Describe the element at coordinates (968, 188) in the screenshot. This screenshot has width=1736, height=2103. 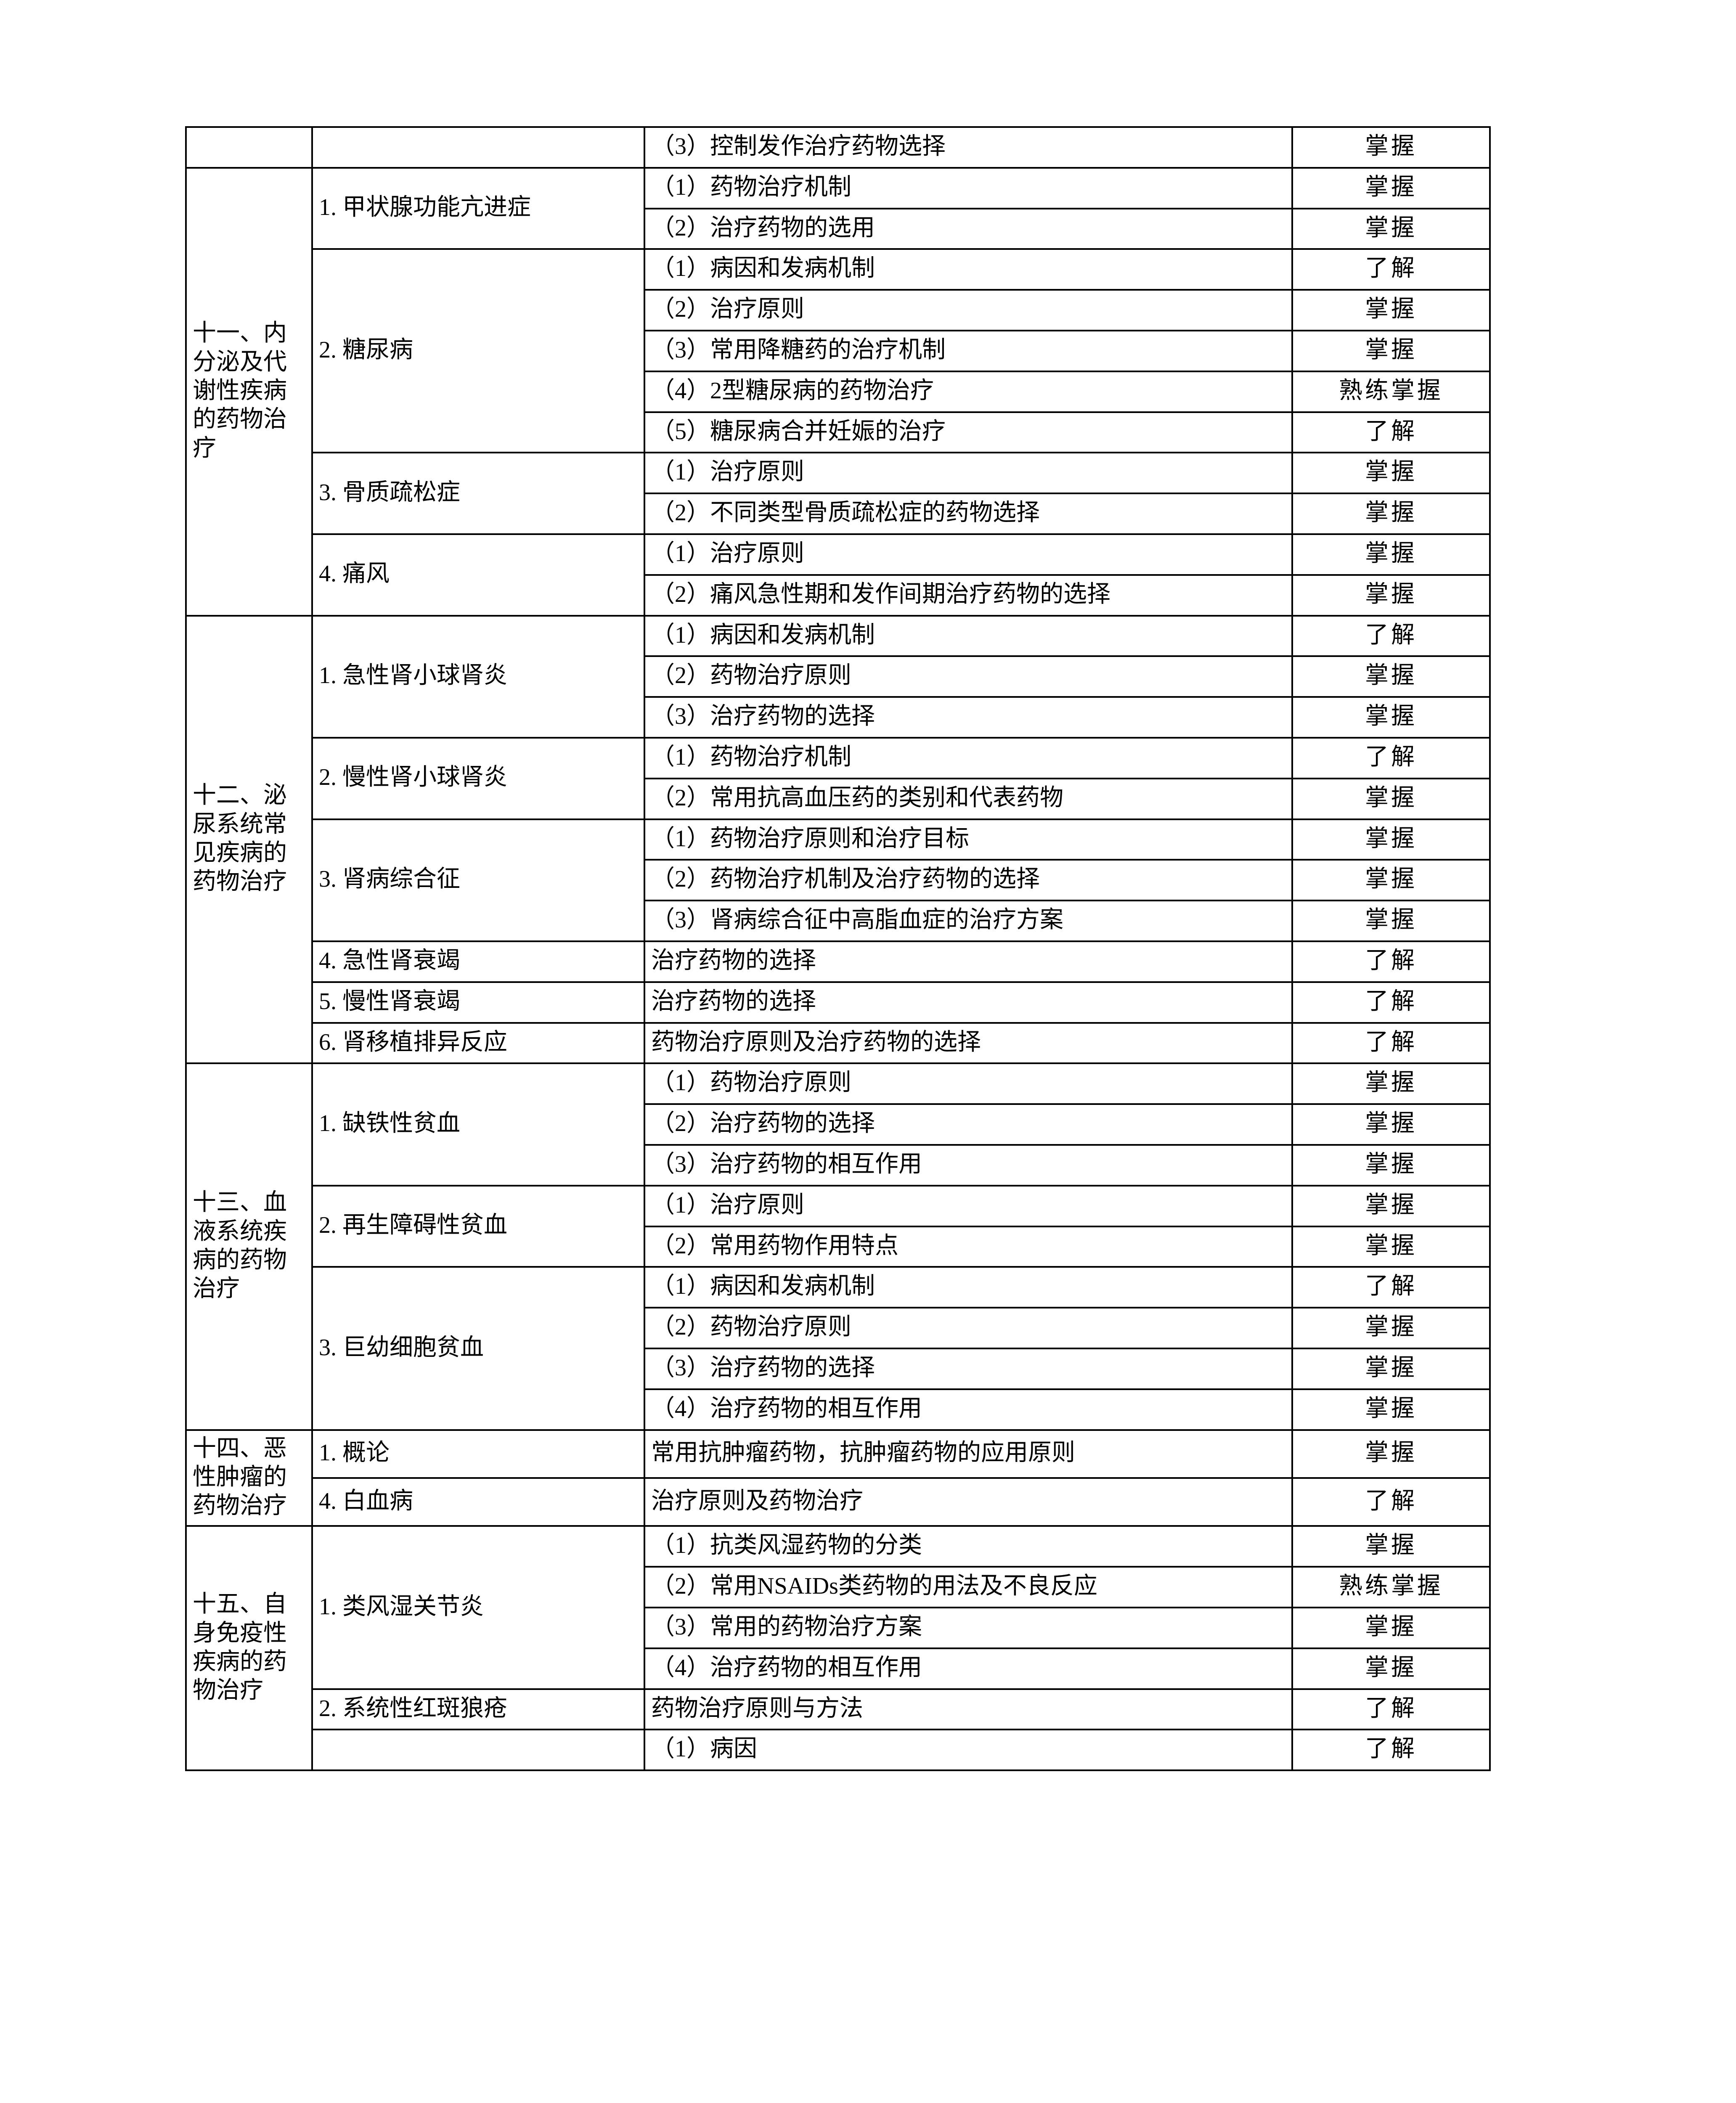
I see `item-cell: （1）药物治疗机制` at that location.